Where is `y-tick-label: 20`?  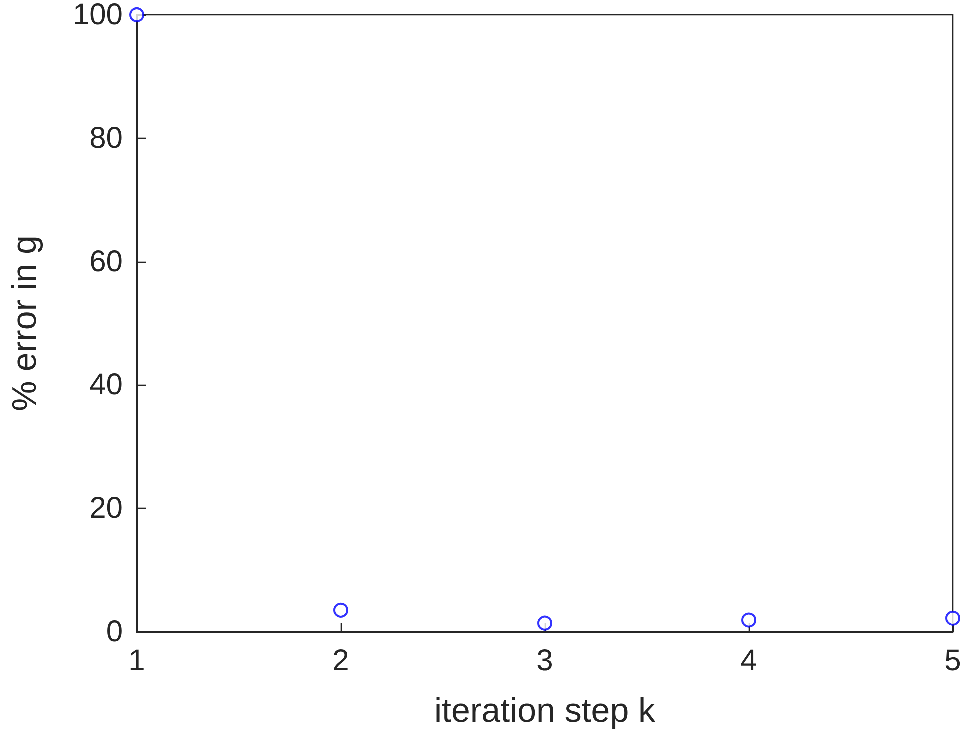 y-tick-label: 20 is located at coordinates (106, 509).